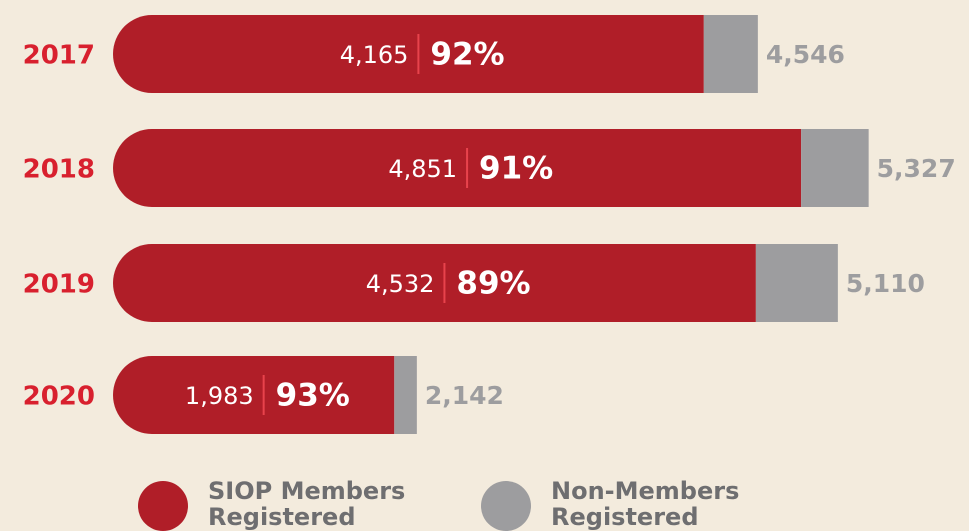 The image size is (969, 531). I want to click on percent-label: 92%, so click(467, 55).